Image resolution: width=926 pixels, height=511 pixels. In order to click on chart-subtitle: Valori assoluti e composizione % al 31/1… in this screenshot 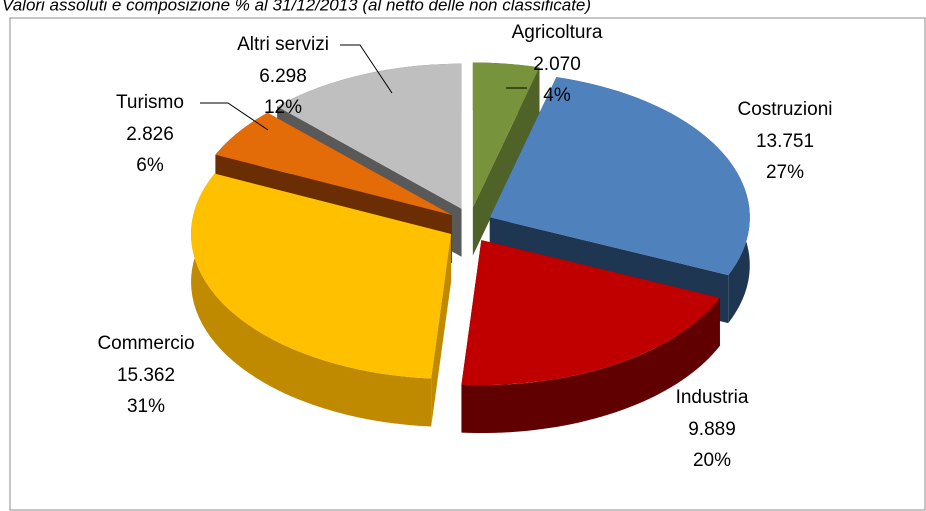, I will do `click(296, 7)`.